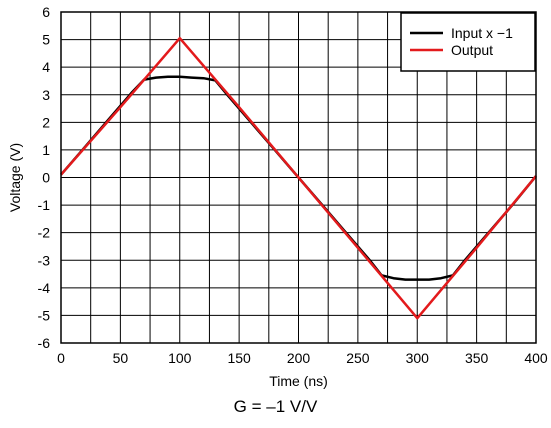  I want to click on legend-label-input: Input x −1, so click(482, 33).